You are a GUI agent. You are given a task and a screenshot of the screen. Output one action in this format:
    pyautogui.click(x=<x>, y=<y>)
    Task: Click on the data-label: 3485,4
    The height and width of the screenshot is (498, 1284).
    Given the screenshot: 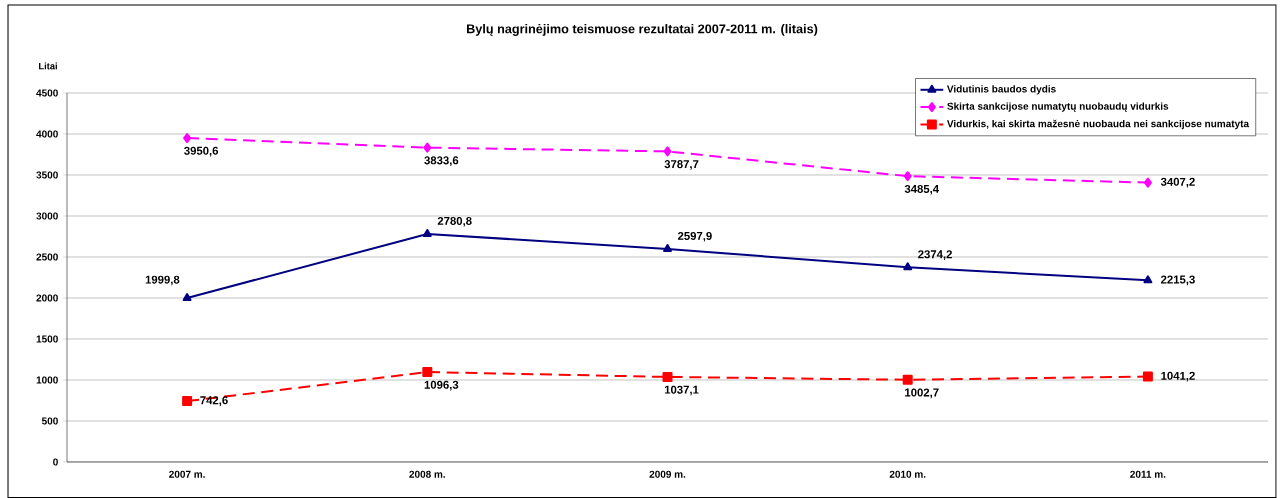 What is the action you would take?
    pyautogui.click(x=922, y=189)
    